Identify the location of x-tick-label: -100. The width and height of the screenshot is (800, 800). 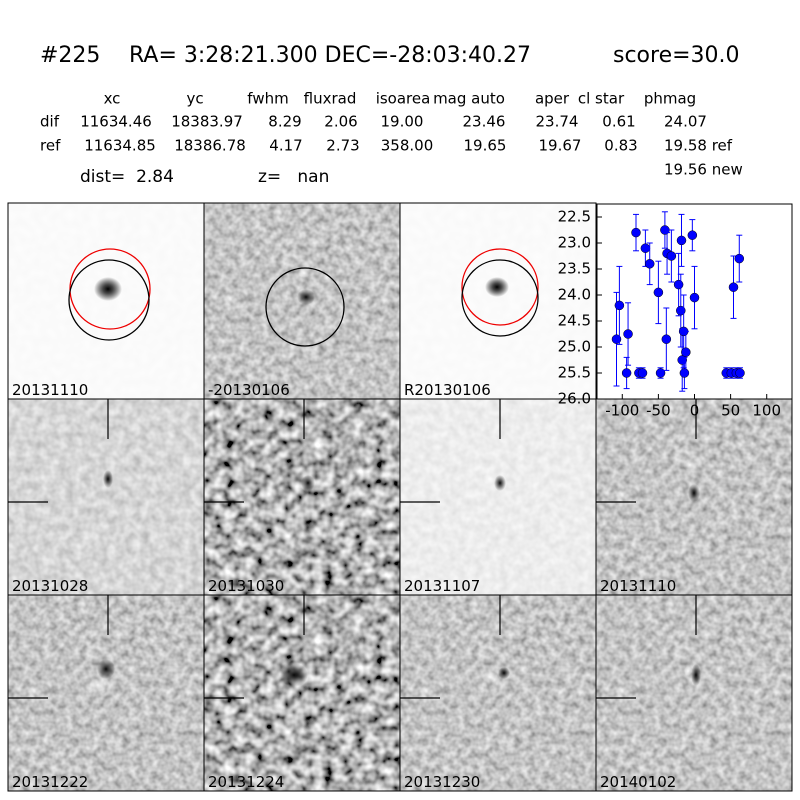
(622, 411).